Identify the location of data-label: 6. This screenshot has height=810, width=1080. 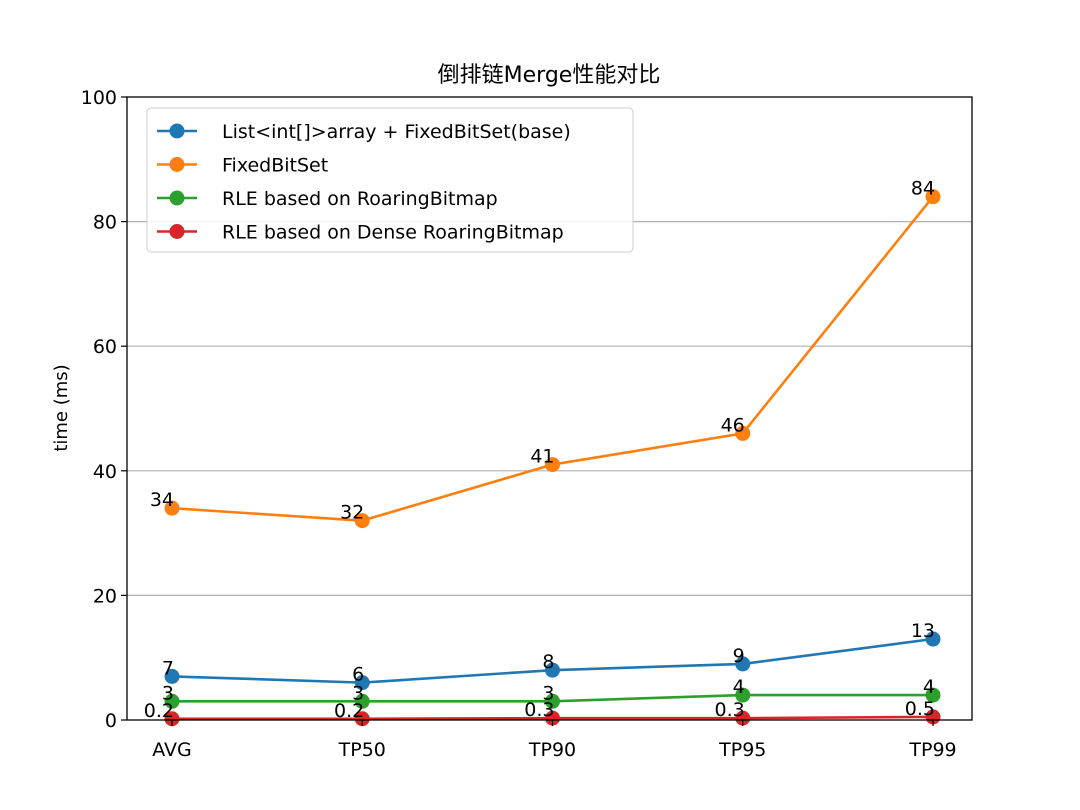
(358, 675).